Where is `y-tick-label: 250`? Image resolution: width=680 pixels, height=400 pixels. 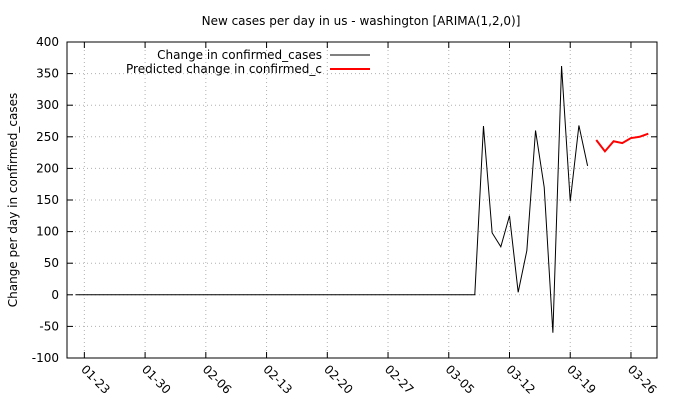 y-tick-label: 250 is located at coordinates (47, 137).